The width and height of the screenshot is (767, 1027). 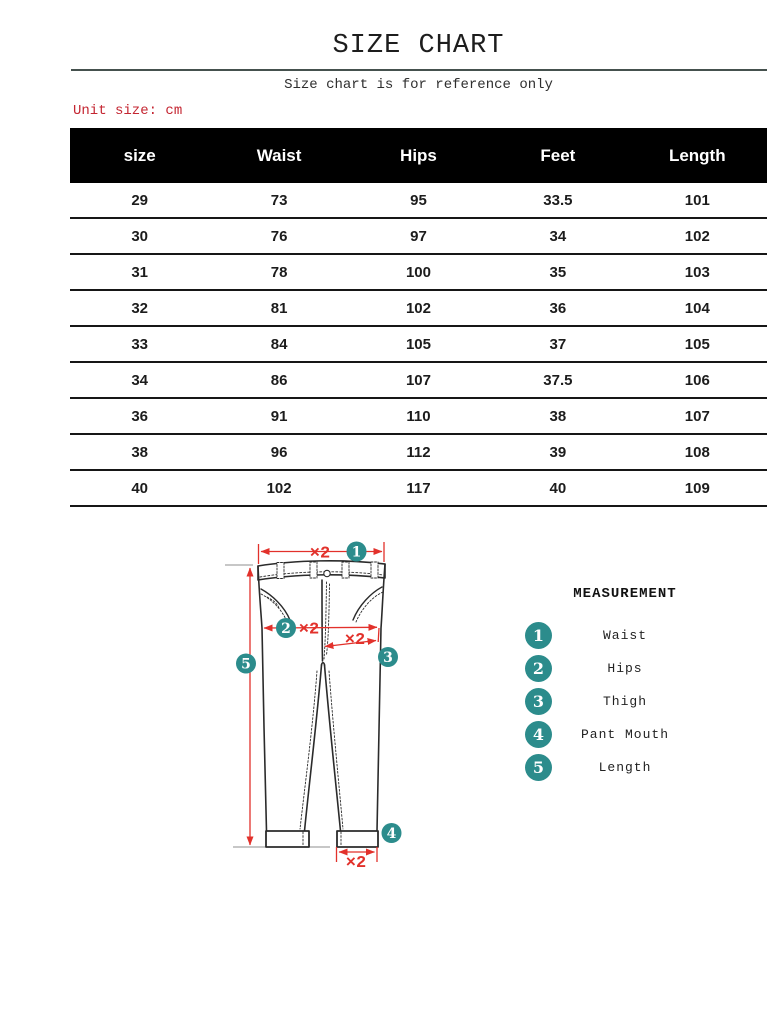 What do you see at coordinates (279, 416) in the screenshot?
I see `table-cell: 91` at bounding box center [279, 416].